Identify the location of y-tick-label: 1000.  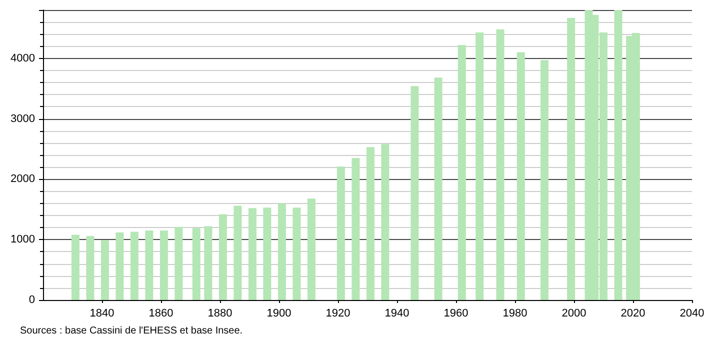
(22, 240).